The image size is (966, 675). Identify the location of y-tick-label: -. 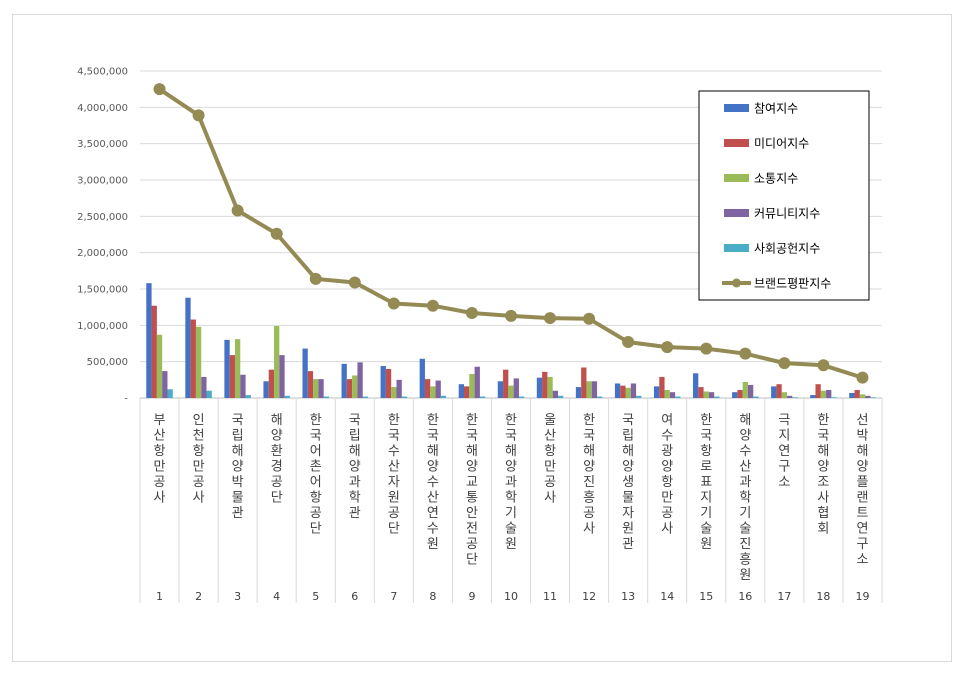
(126, 399).